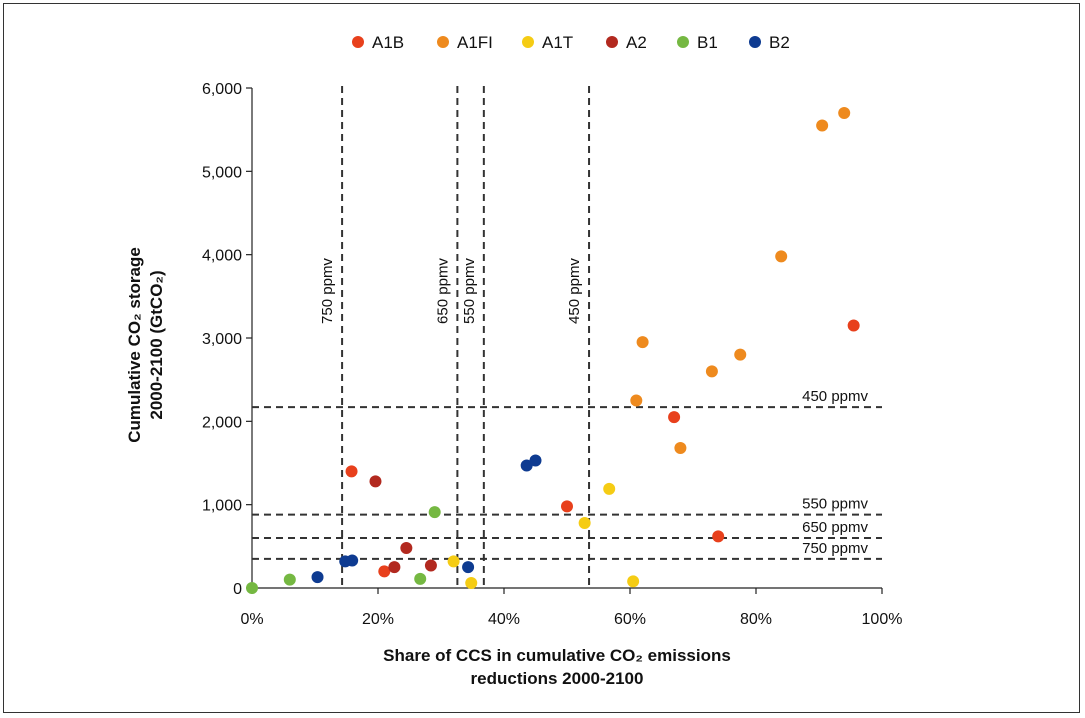 The height and width of the screenshot is (718, 1085). Describe the element at coordinates (442, 291) in the screenshot. I see `vertical-reference-label: 650 ppmv` at that location.